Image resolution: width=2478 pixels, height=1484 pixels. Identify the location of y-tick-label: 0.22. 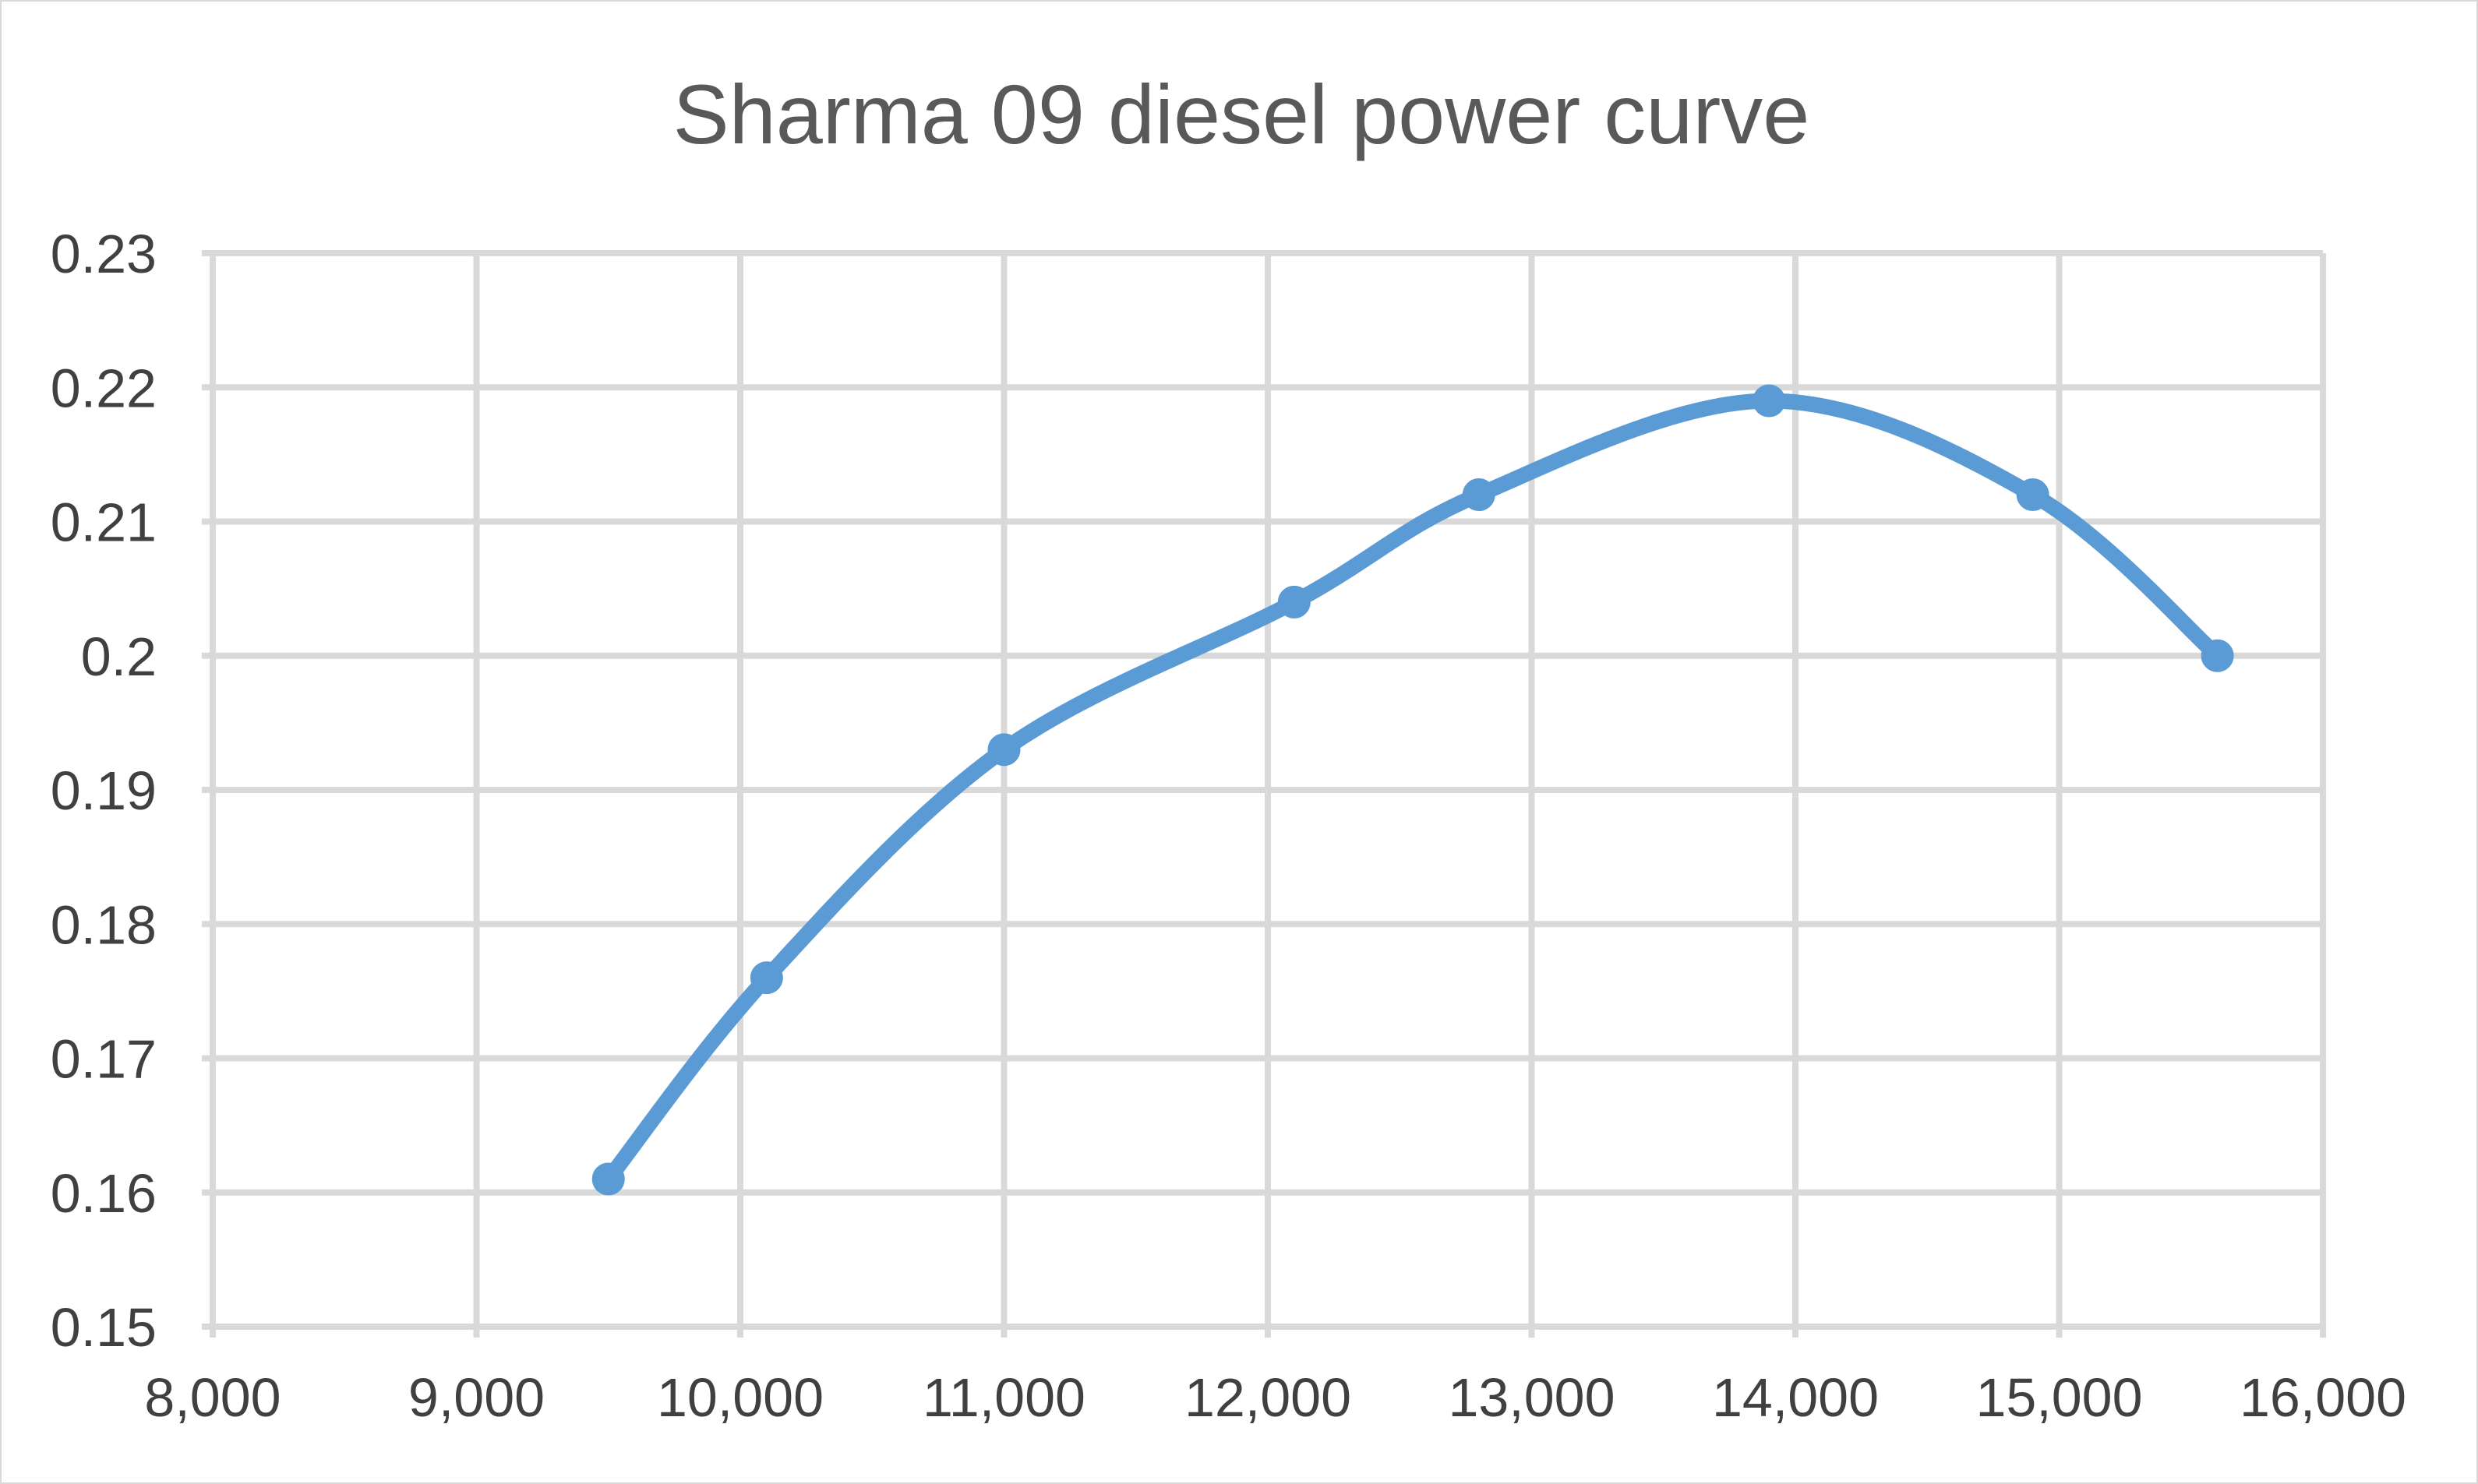
(104, 388).